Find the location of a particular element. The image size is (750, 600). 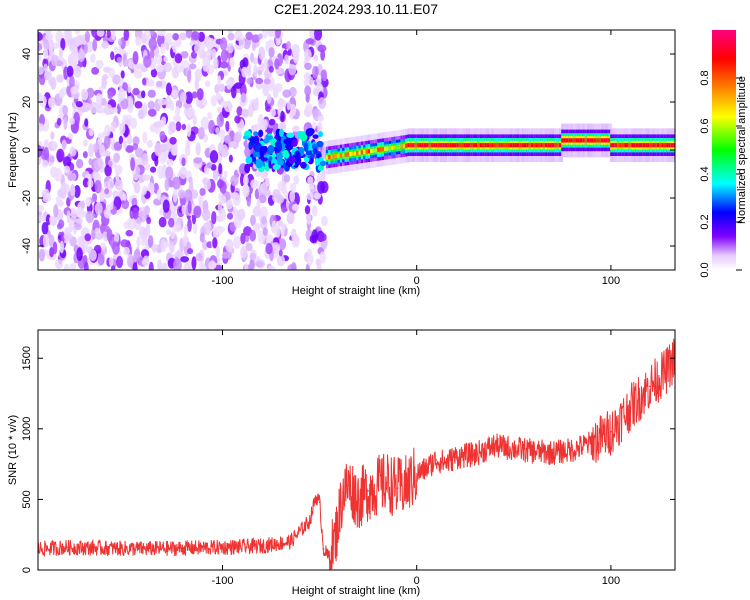

snr-y-label: SNR (10 * v/v) is located at coordinates (13, 450).